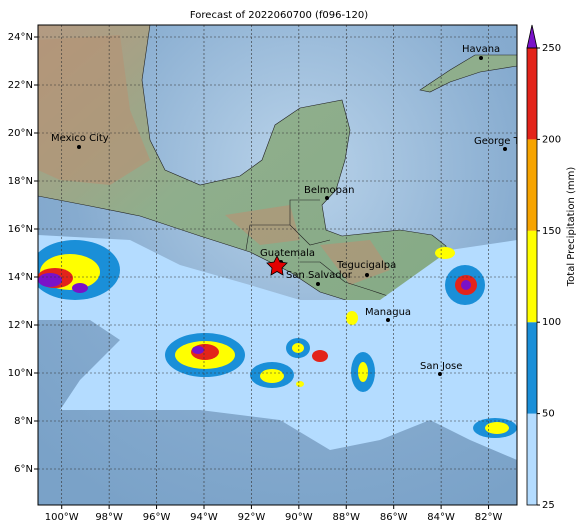 The height and width of the screenshot is (529, 586). Describe the element at coordinates (20, 277) in the screenshot. I see `y-tick-label: 14°N` at that location.